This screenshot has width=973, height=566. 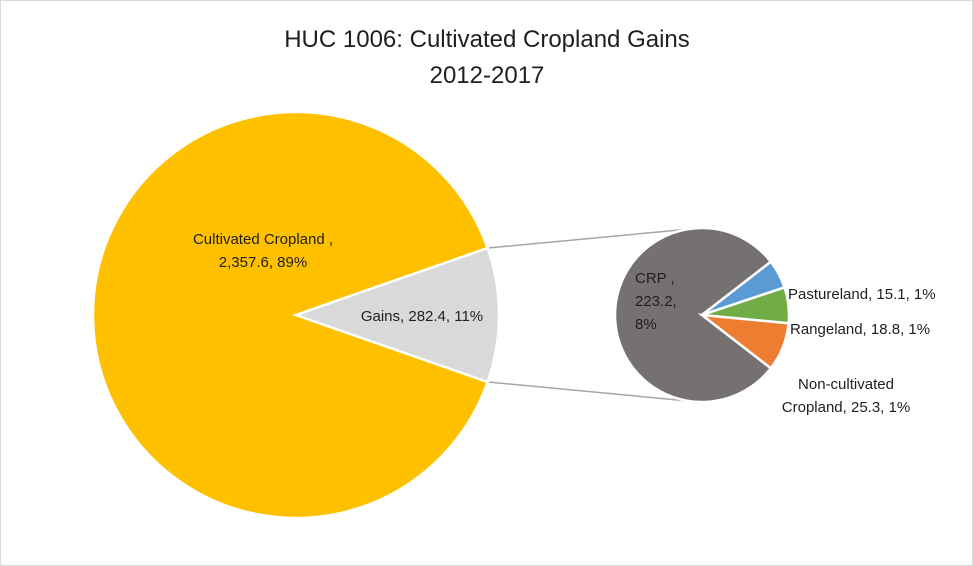 What do you see at coordinates (862, 294) in the screenshot?
I see `data-label-pastureland: Pastureland, 15.1, 1%` at bounding box center [862, 294].